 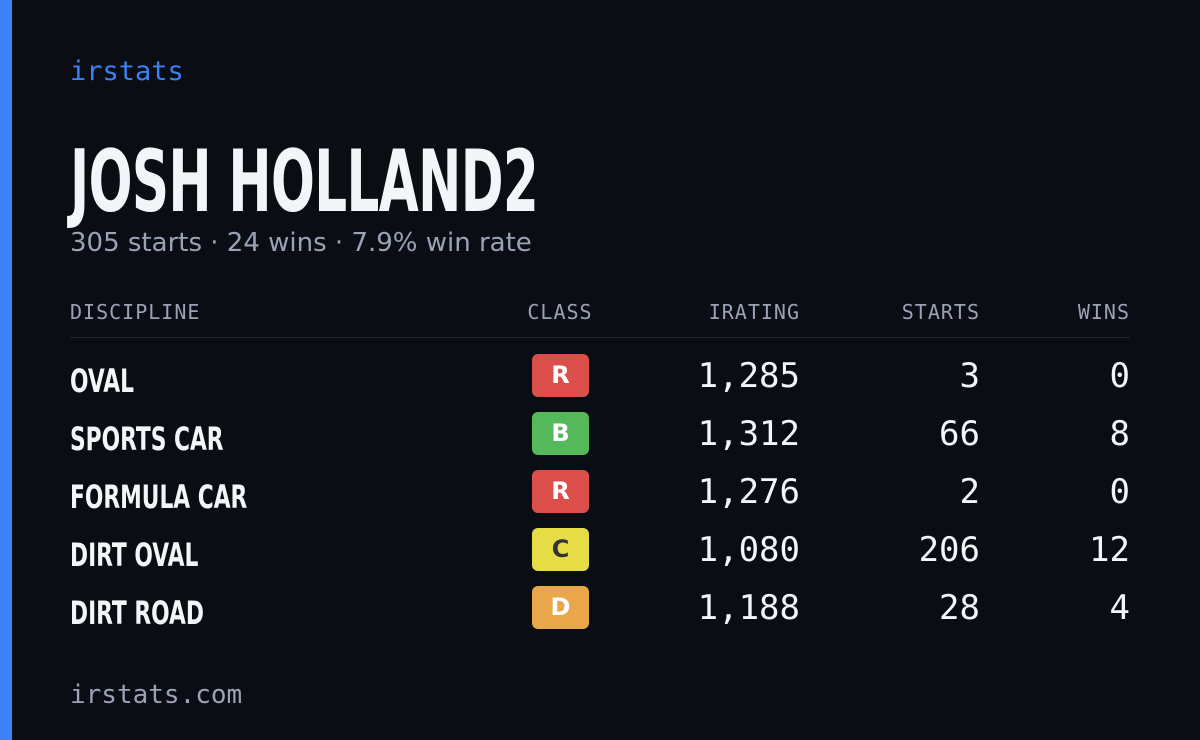 What do you see at coordinates (560, 433) in the screenshot?
I see `class-badge: B` at bounding box center [560, 433].